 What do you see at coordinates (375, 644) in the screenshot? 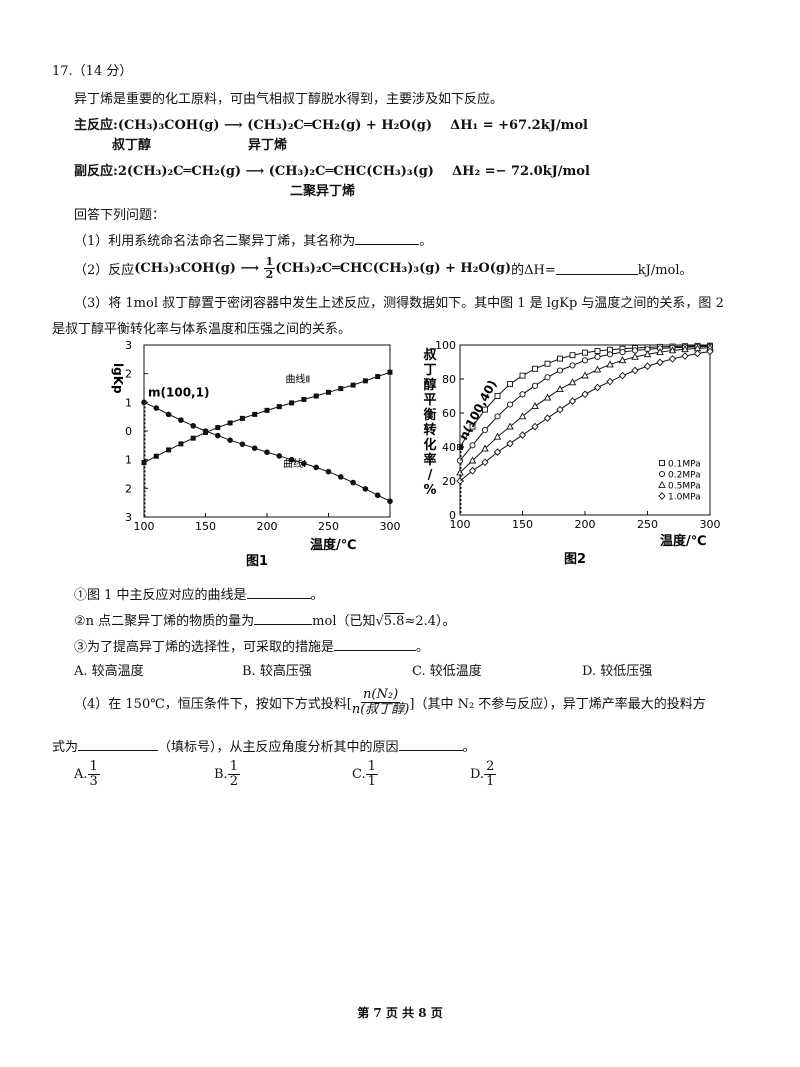
I see `q3-3-answer-blank` at bounding box center [375, 644].